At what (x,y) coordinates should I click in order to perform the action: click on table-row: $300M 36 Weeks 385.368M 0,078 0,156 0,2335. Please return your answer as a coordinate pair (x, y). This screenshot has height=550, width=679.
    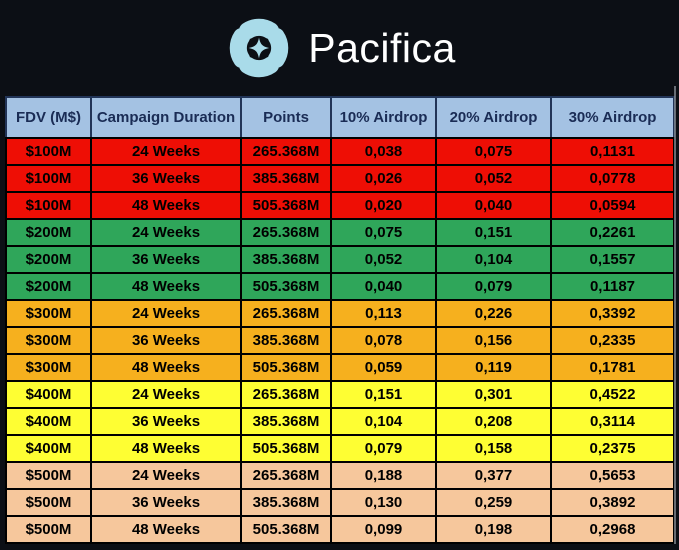
    Looking at the image, I should click on (340, 340).